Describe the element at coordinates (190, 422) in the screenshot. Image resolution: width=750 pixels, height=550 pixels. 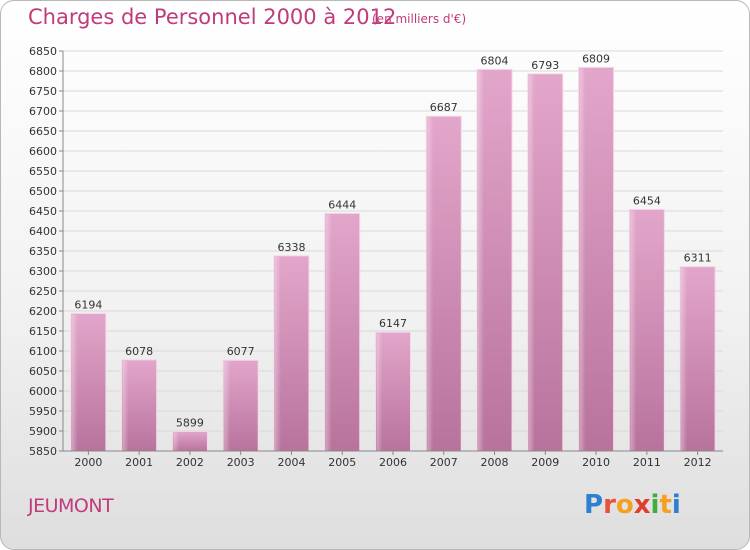
I see `data-label: 5899` at that location.